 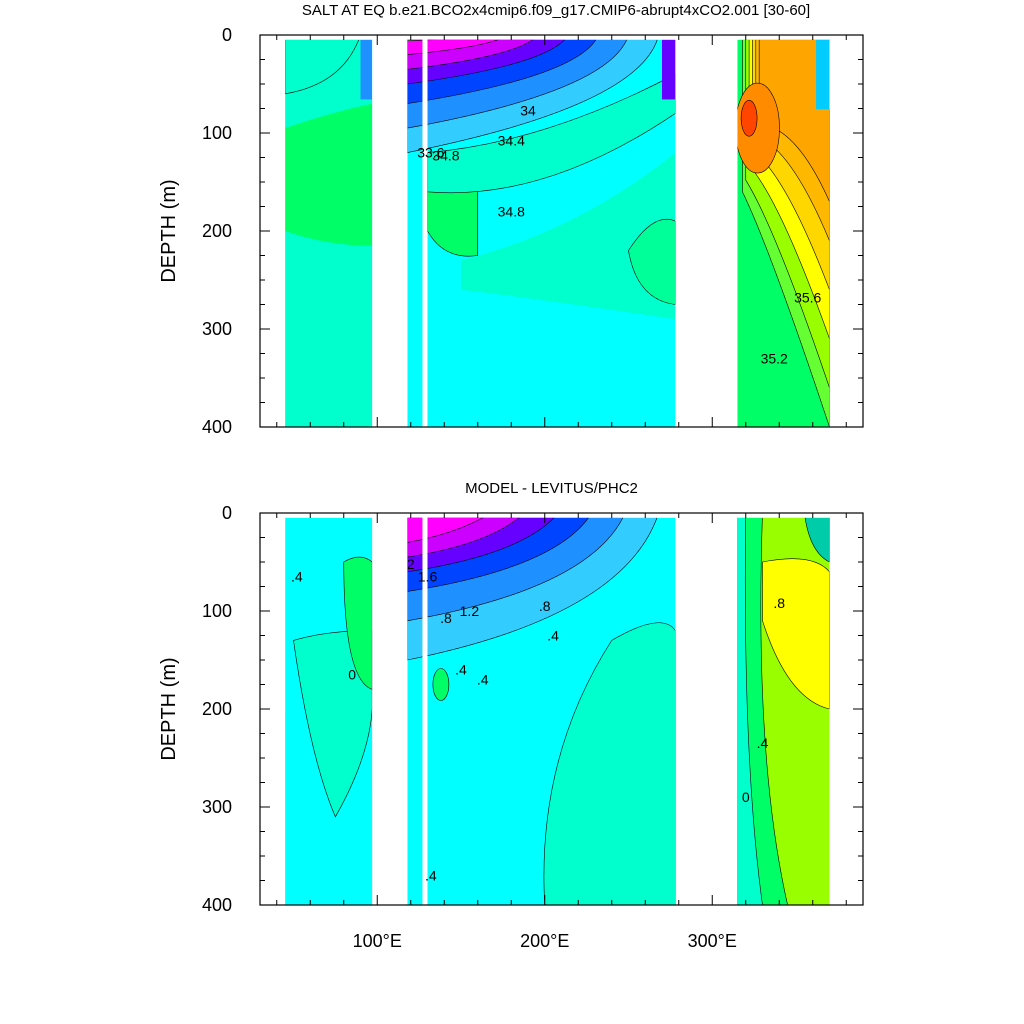 What do you see at coordinates (669, 69) in the screenshot?
I see `fill-pacific-edge` at bounding box center [669, 69].